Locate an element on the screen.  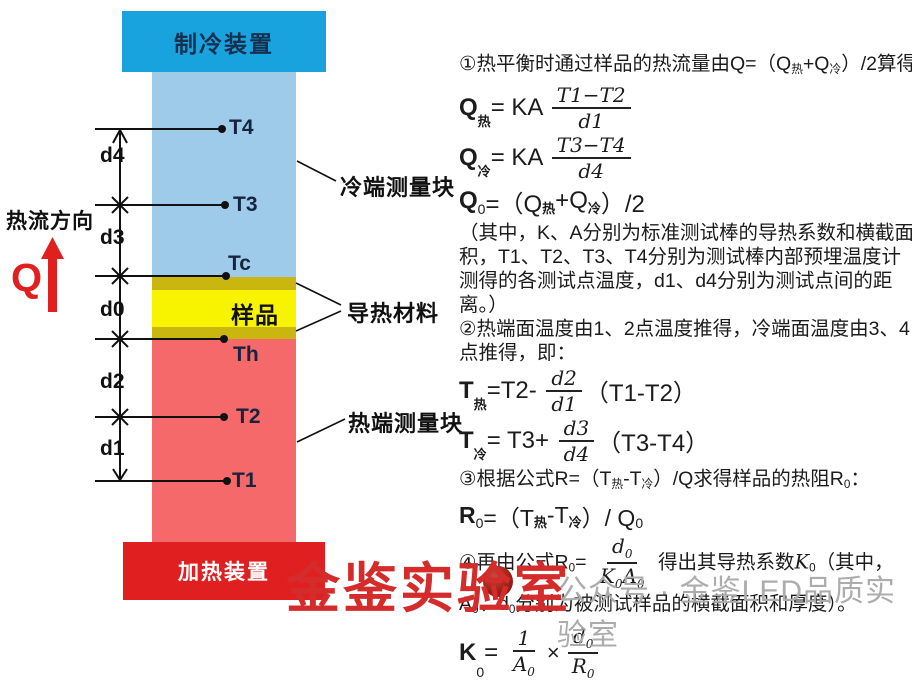
heating-device-label: 加热装置 is located at coordinates (224, 572).